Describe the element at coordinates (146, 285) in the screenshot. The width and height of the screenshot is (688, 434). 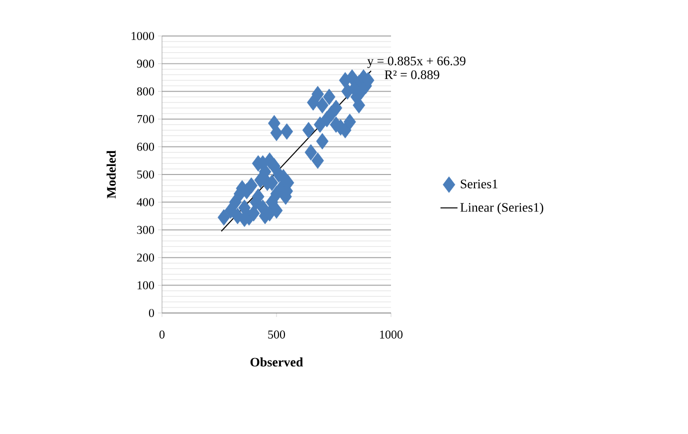
I see `y-tick-label: 100` at that location.